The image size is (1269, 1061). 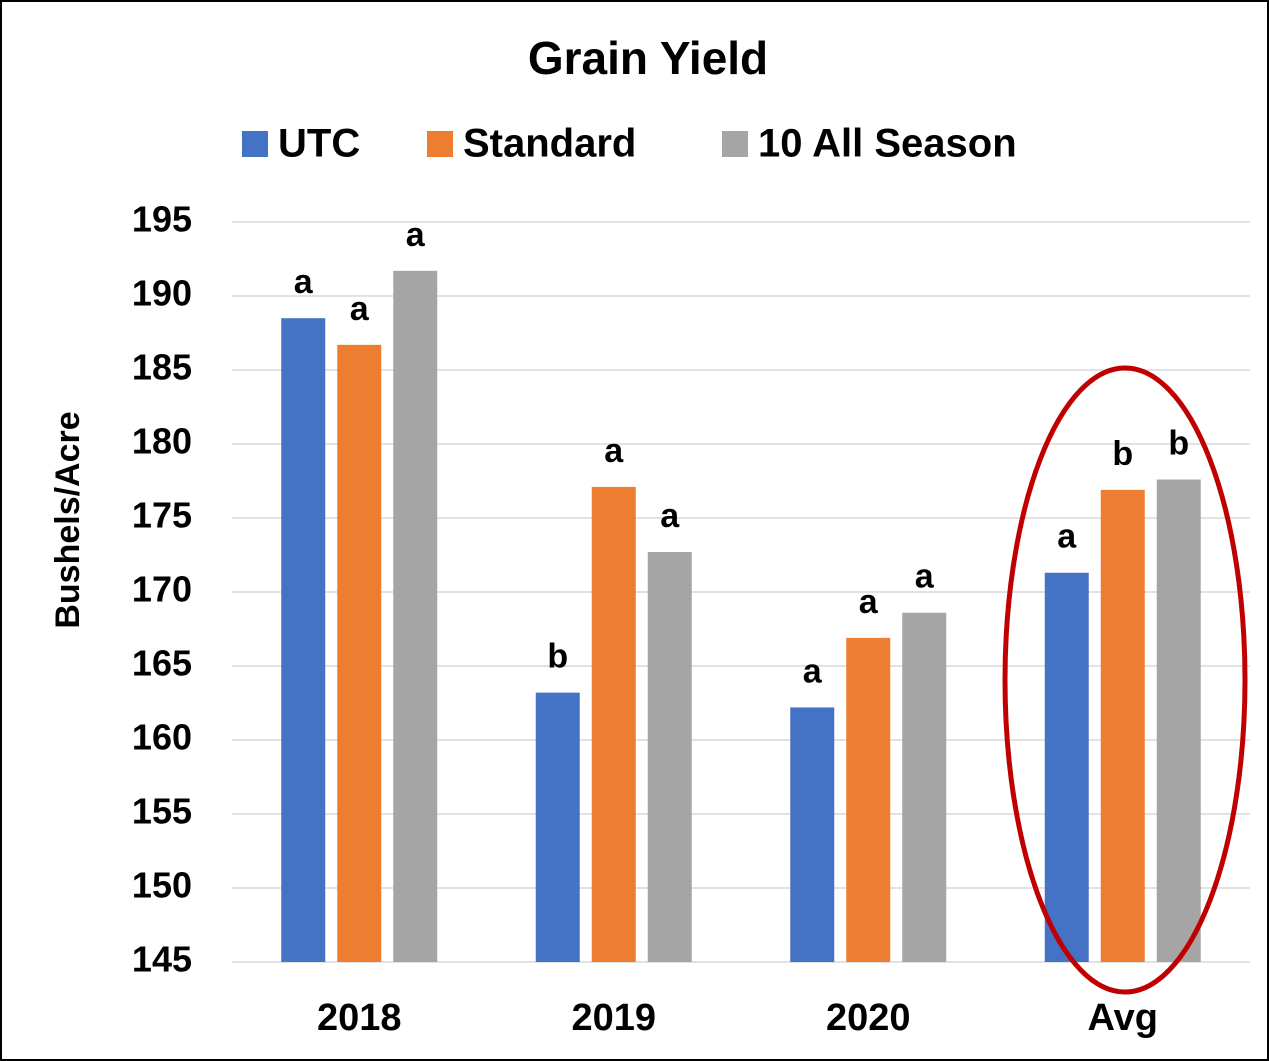 What do you see at coordinates (162, 589) in the screenshot?
I see `y-tick-label: 170` at bounding box center [162, 589].